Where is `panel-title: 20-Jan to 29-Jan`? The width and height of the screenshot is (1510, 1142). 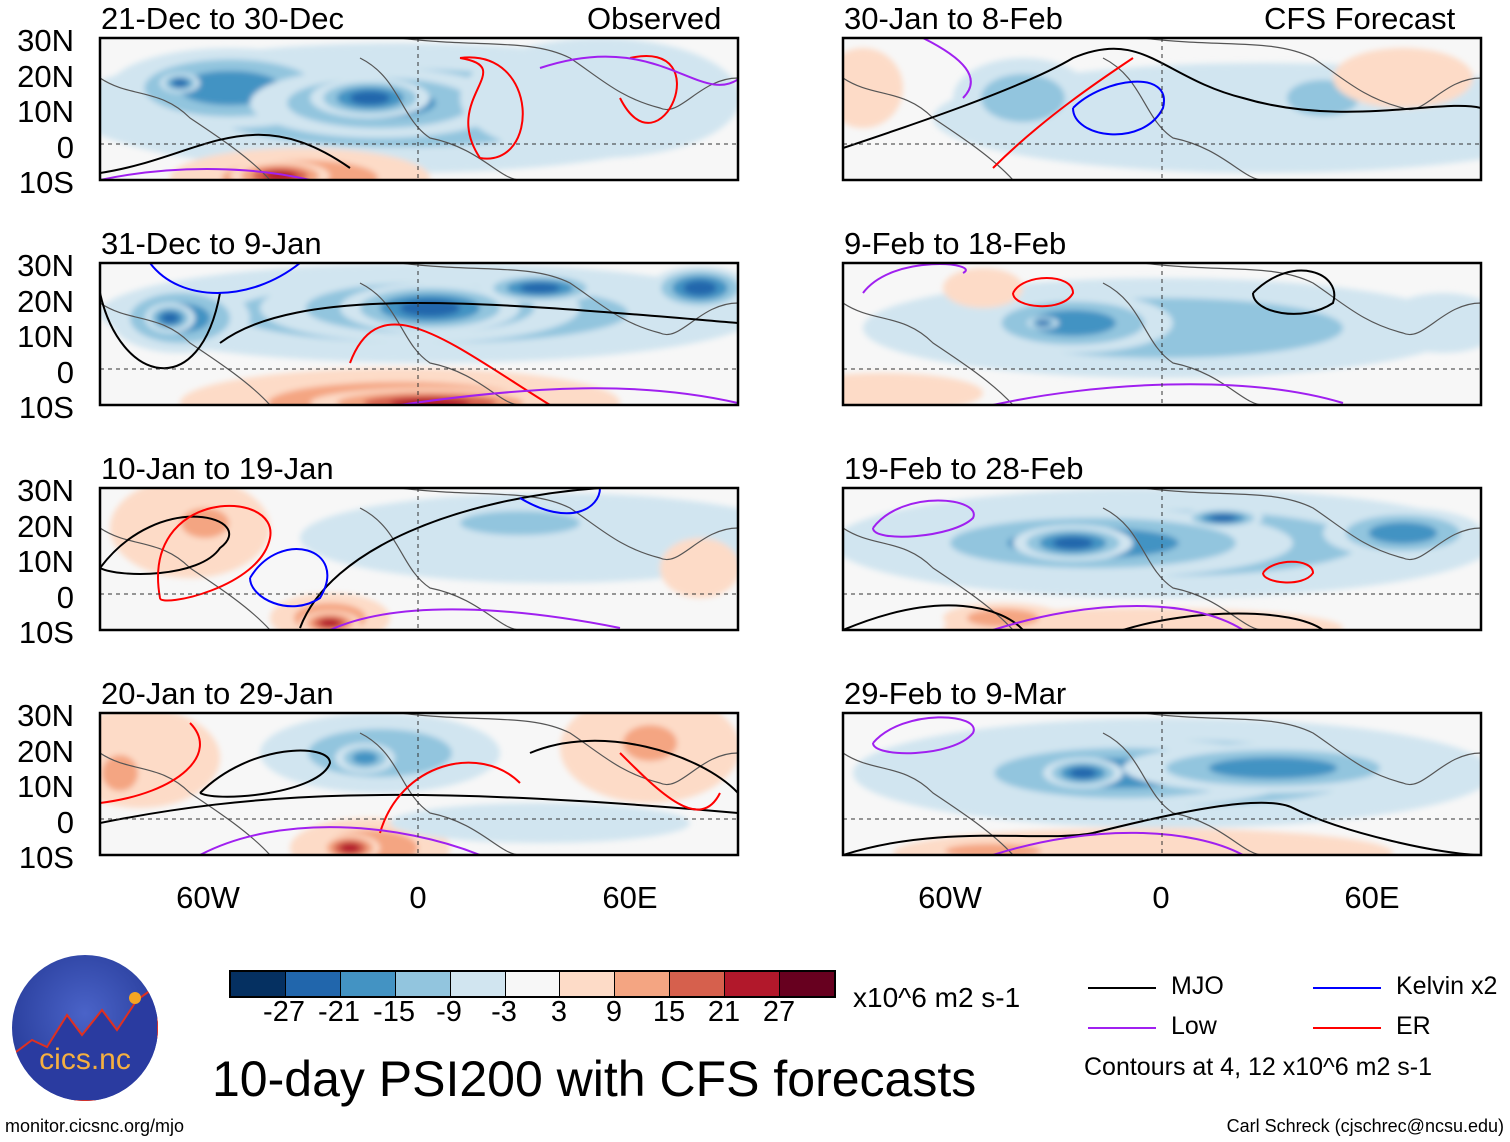 panel-title: 20-Jan to 29-Jan is located at coordinates (217, 693).